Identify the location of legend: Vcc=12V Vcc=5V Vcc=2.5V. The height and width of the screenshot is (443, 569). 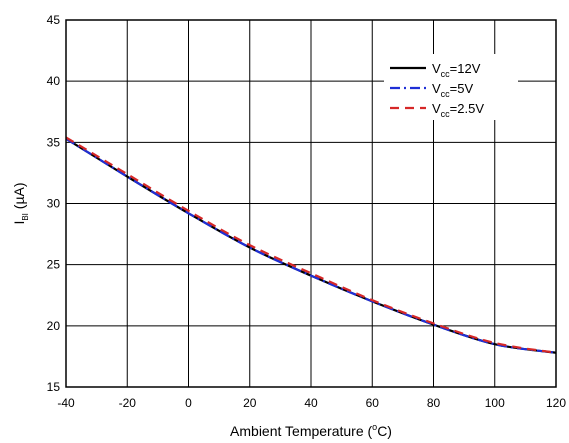
(437, 90).